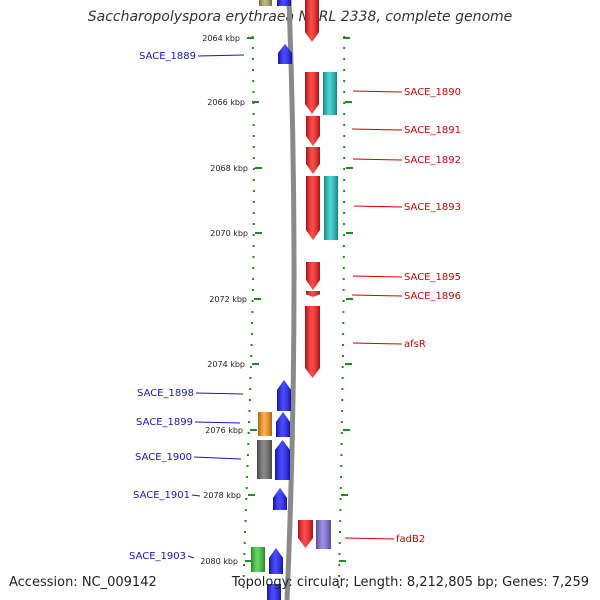  What do you see at coordinates (161, 495) in the screenshot?
I see `svg-text: SACE_1901` at bounding box center [161, 495].